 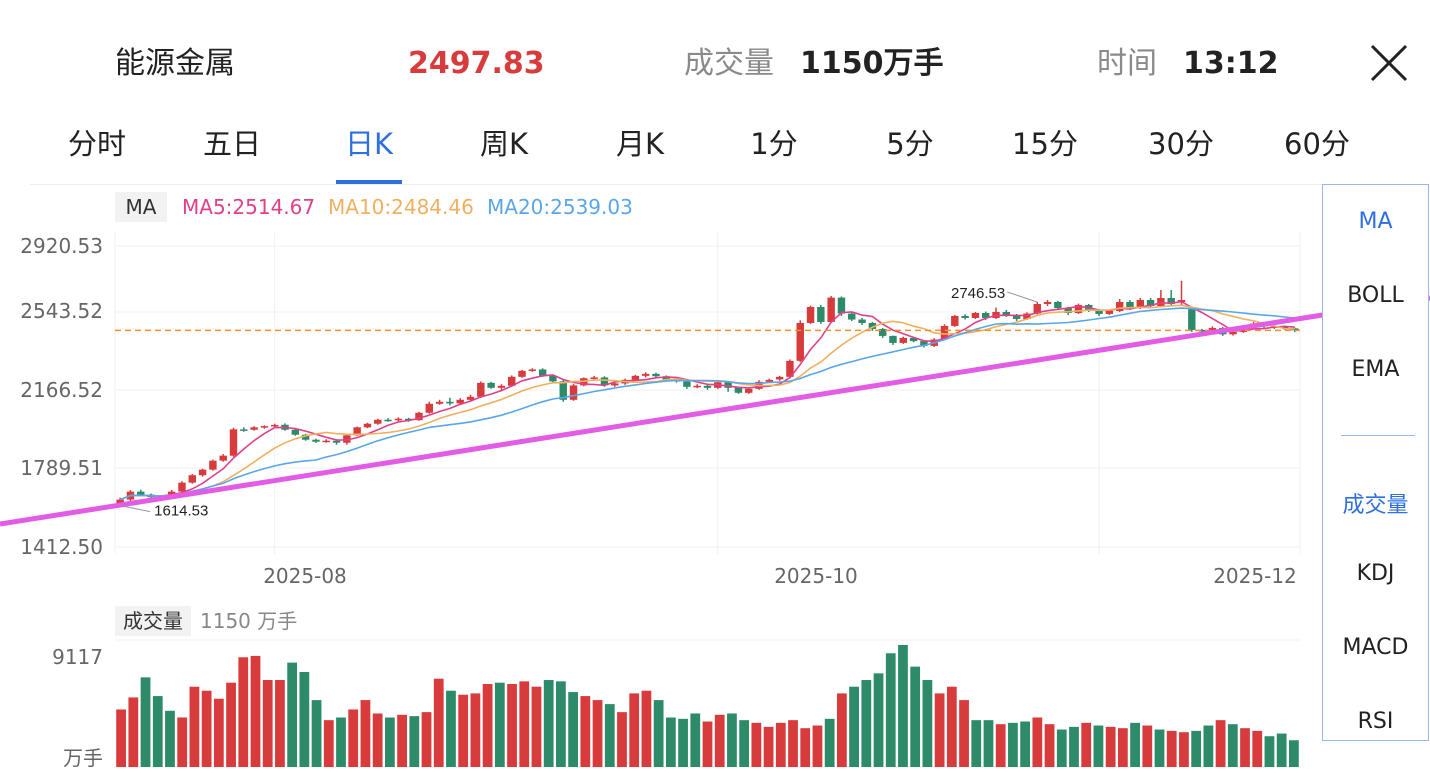 I want to click on volume-label: 成交量, so click(x=729, y=63).